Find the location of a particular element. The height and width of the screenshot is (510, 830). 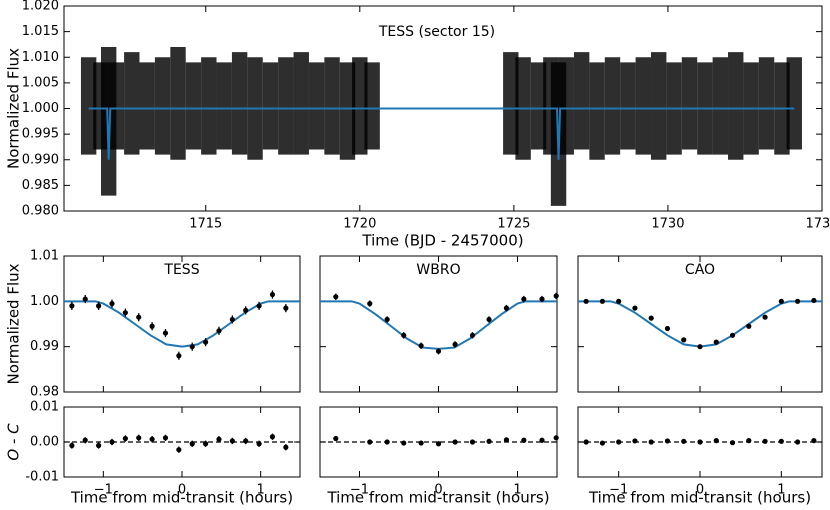

x-axis-label: Time (BJD - 2457000) is located at coordinates (442, 241).